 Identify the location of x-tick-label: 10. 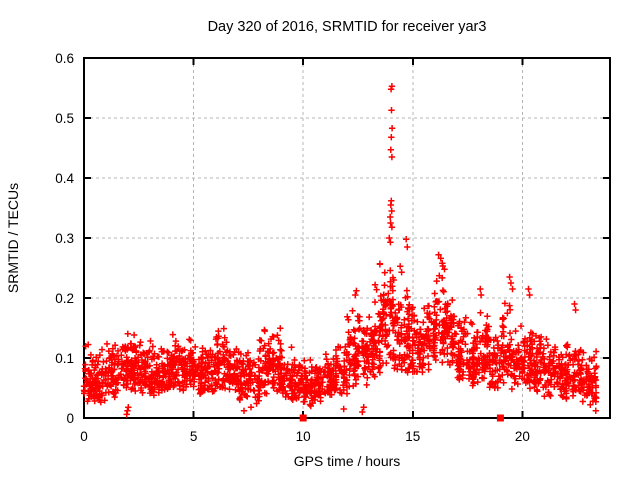
(303, 436).